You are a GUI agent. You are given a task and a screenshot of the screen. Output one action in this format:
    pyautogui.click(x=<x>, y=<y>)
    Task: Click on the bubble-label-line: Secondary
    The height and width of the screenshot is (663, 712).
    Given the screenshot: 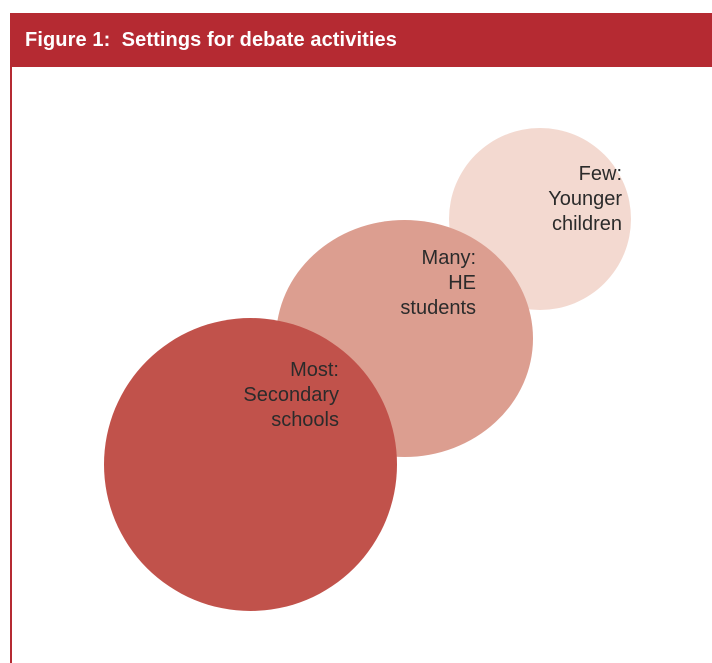 What is the action you would take?
    pyautogui.click(x=291, y=395)
    